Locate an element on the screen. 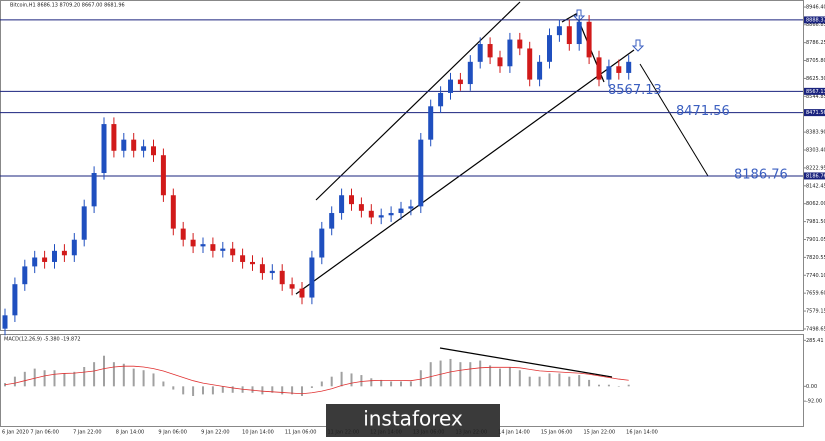  x-tick-label: 9 Jan 06:00 is located at coordinates (172, 433).